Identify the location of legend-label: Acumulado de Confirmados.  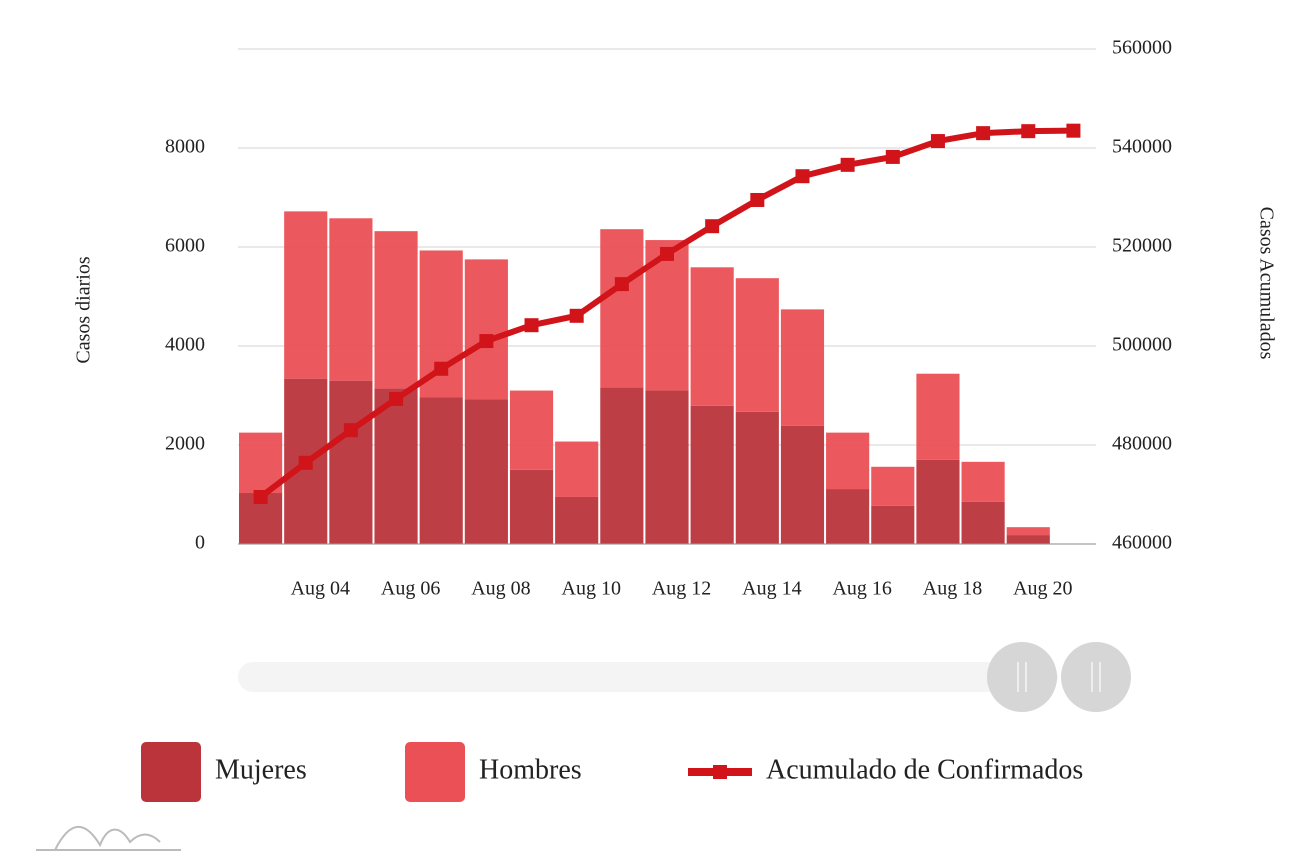
(924, 769).